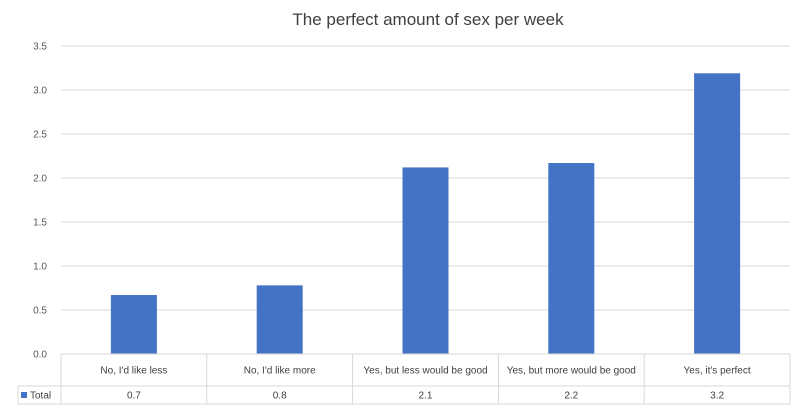  Describe the element at coordinates (717, 396) in the screenshot. I see `data-label: 3.2` at that location.